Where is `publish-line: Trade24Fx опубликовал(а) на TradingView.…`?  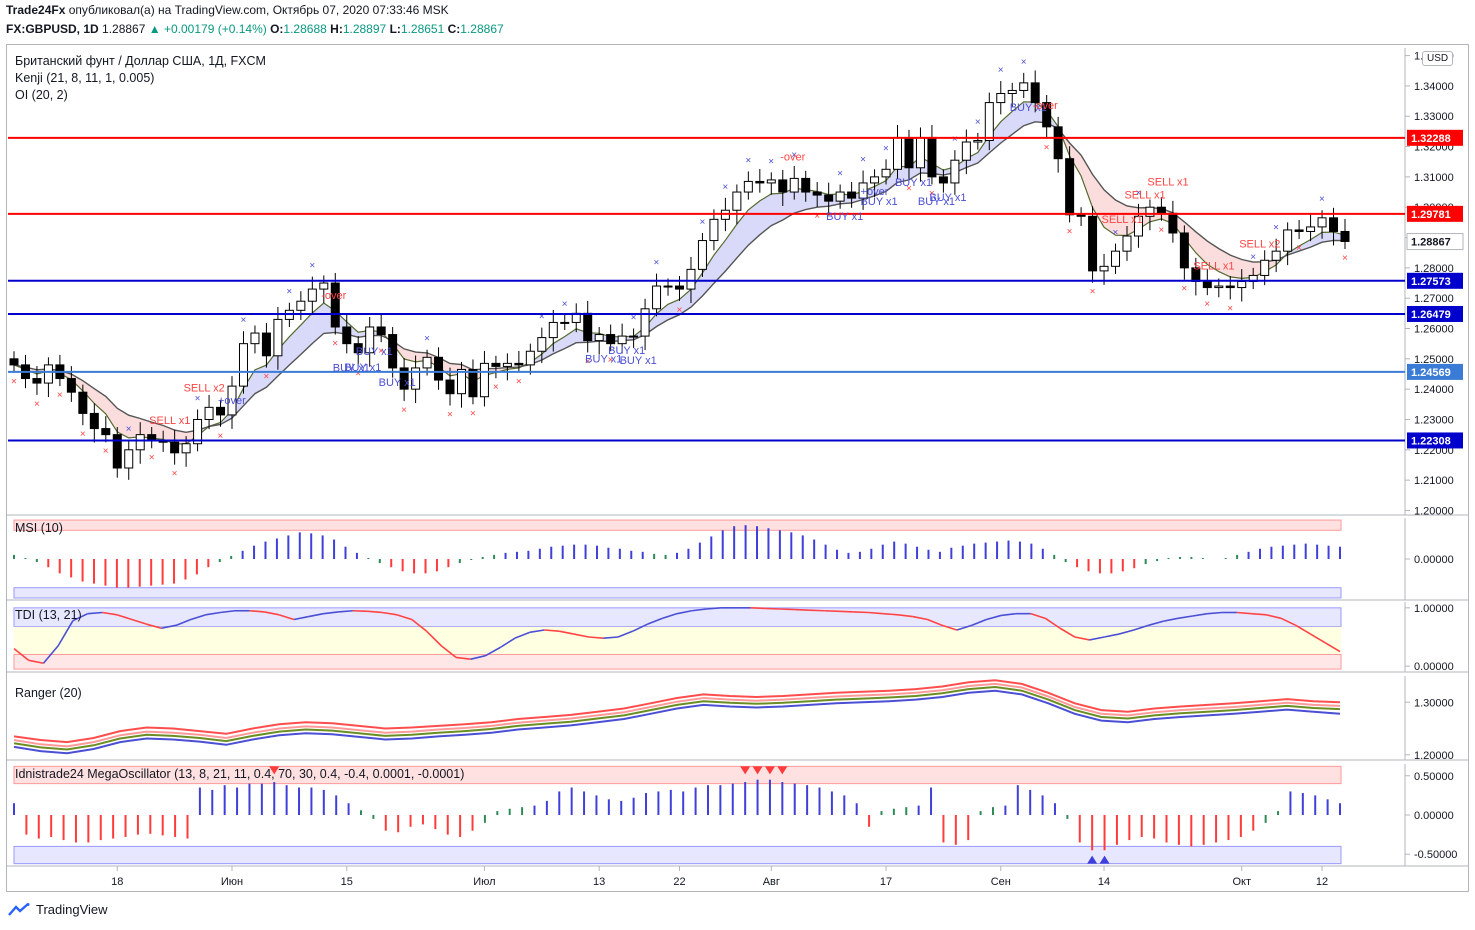 publish-line: Trade24Fx опубликовал(а) на TradingView.… is located at coordinates (227, 10).